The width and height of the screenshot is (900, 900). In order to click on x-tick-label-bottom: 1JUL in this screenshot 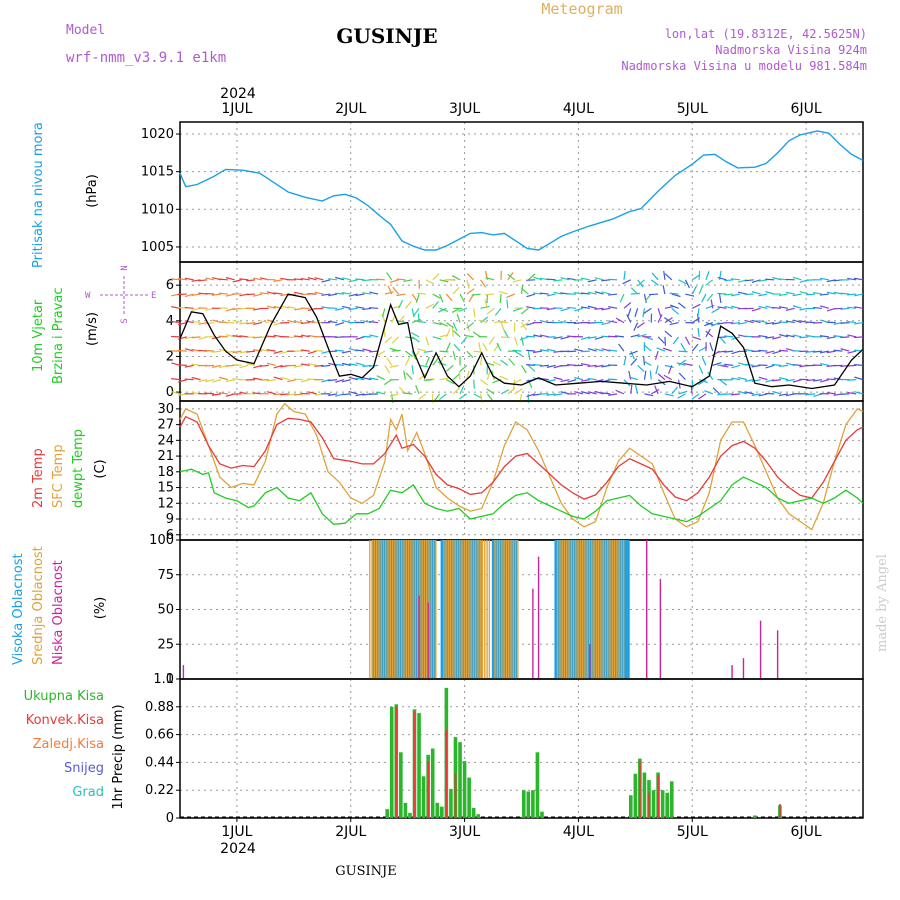, I will do `click(236, 832)`.